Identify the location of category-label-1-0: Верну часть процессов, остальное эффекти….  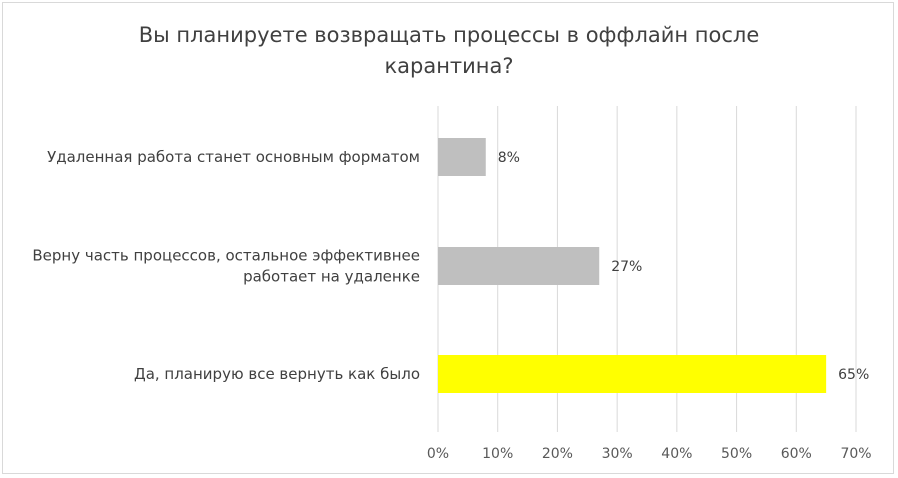
(226, 256).